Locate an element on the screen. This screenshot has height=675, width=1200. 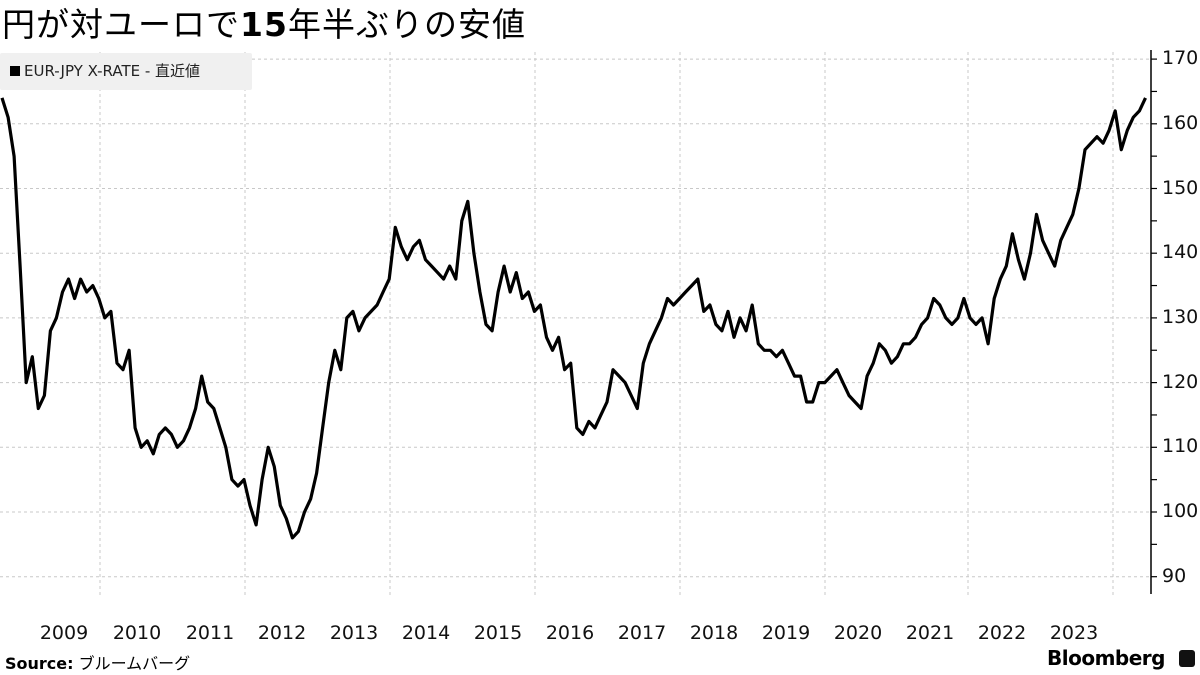
y-tick-label: 170 is located at coordinates (1180, 58).